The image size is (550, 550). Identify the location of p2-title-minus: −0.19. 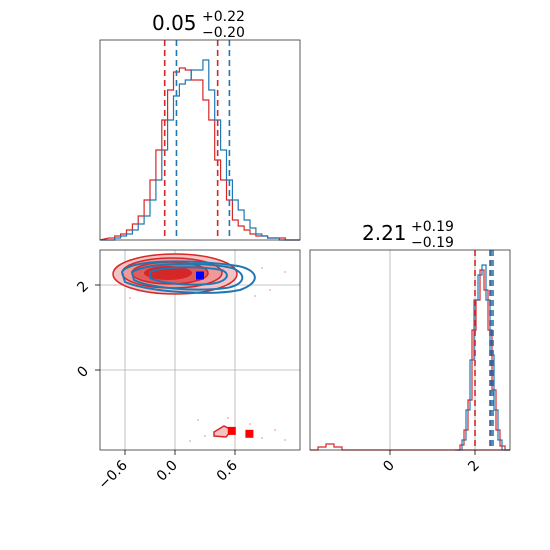
(432, 243).